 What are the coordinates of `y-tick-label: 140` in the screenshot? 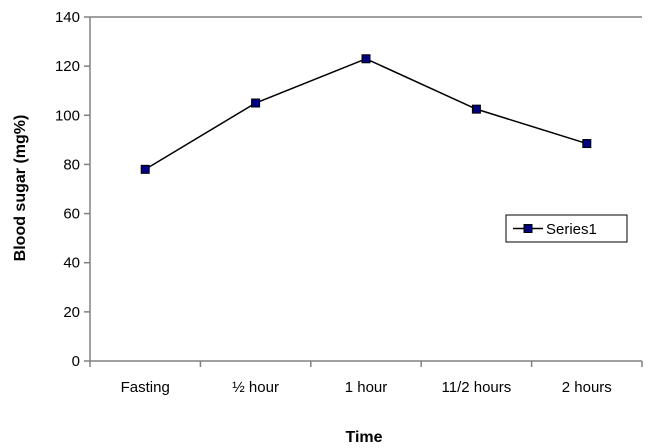 It's located at (67, 17).